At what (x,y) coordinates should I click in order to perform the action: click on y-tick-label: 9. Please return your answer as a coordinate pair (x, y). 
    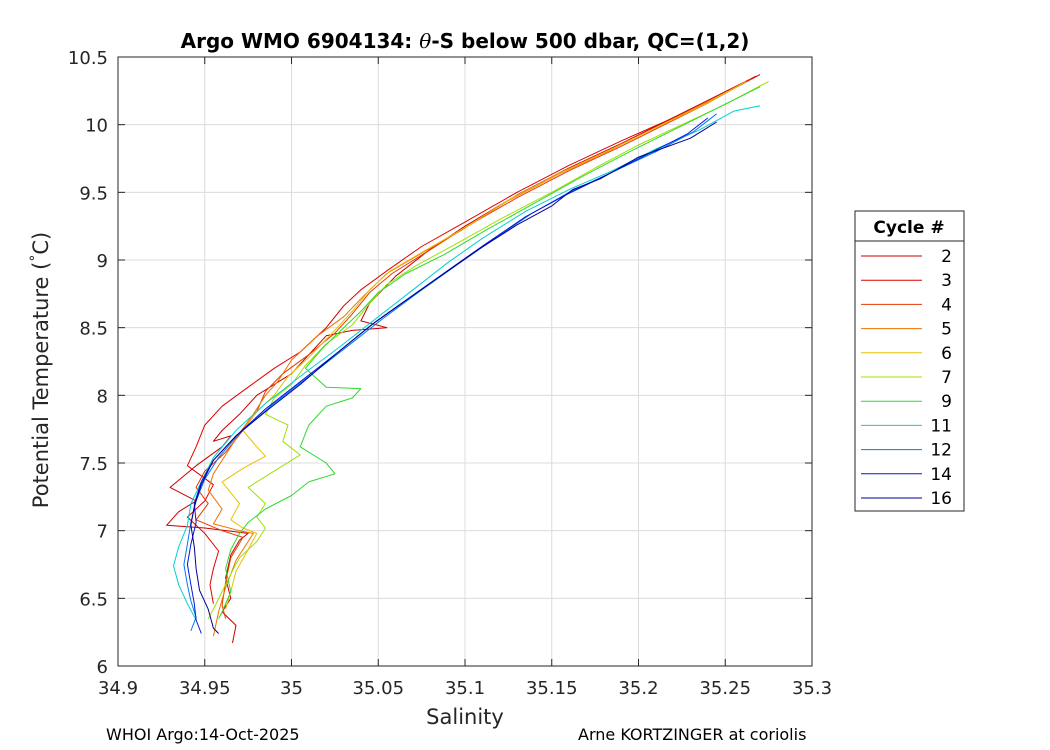
    Looking at the image, I should click on (102, 261).